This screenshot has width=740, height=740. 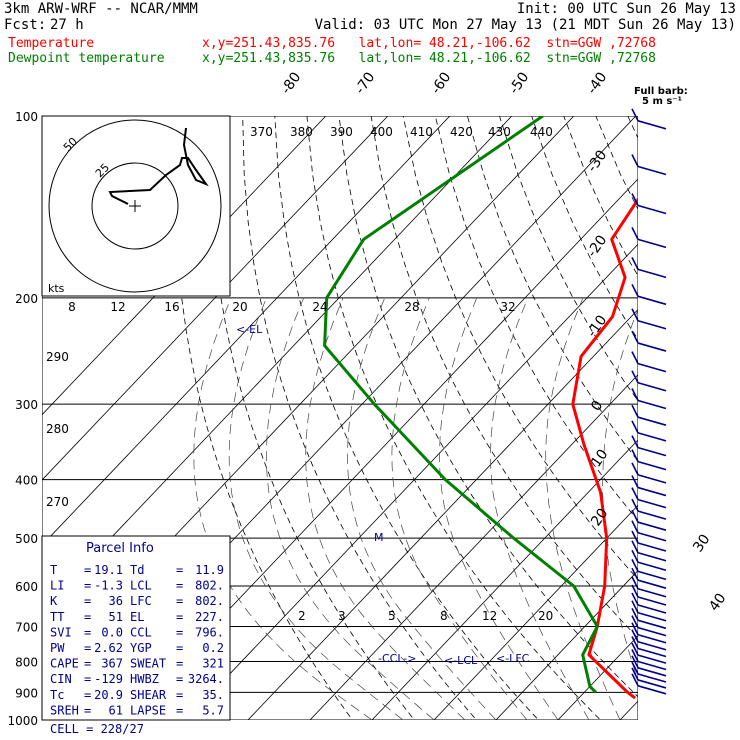 I want to click on parcel-key: PW, so click(x=57, y=648).